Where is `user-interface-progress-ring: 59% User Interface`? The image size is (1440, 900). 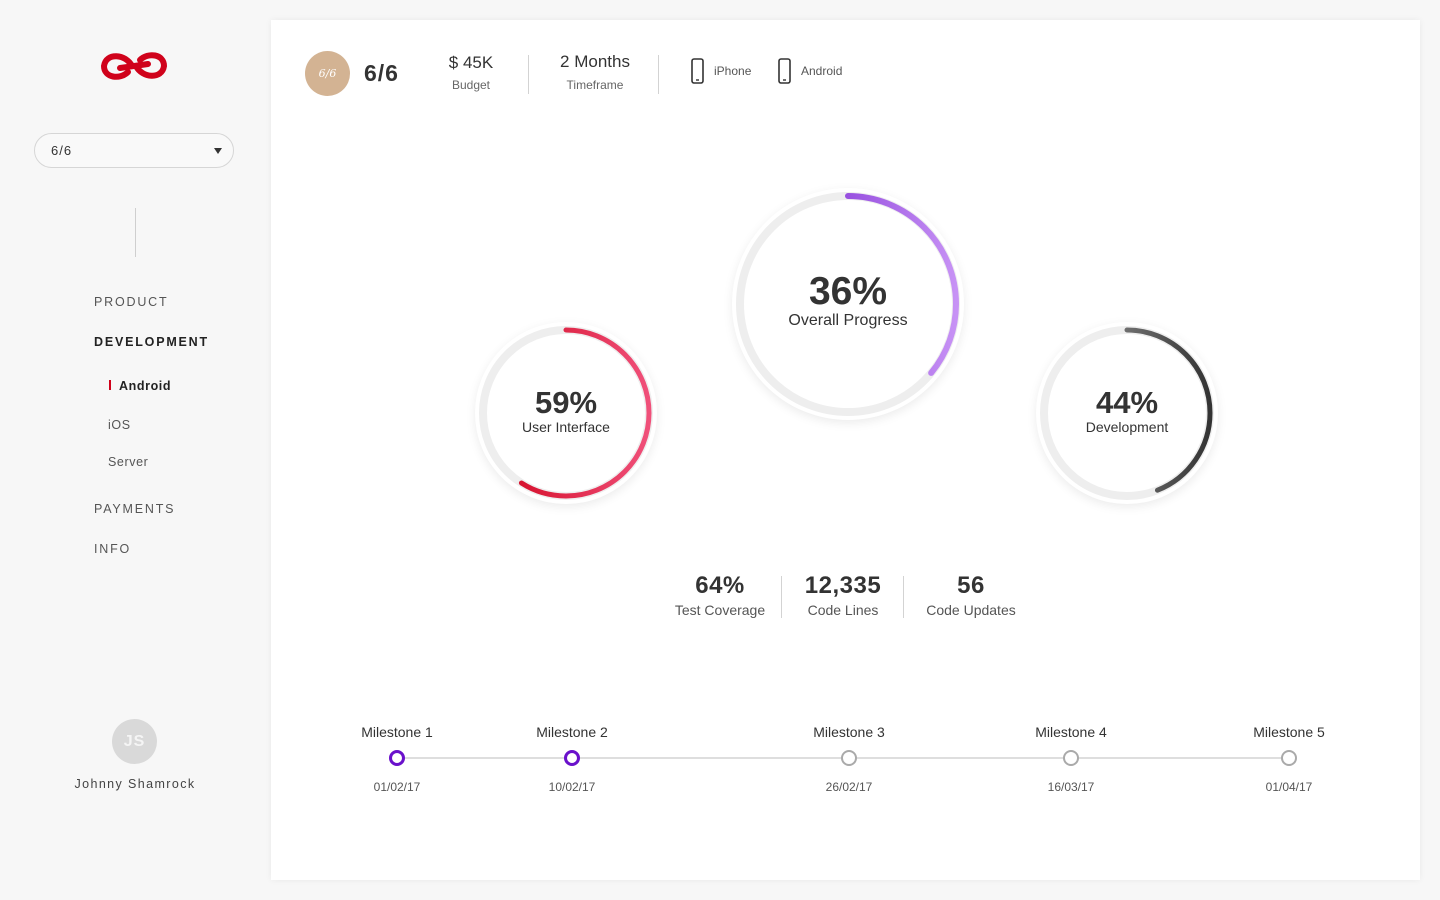 user-interface-progress-ring: 59% User Interface is located at coordinates (566, 413).